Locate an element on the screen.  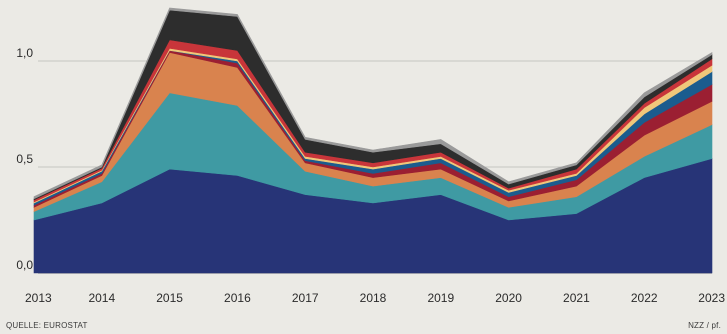
x-tick-label: 2014 is located at coordinates (101, 298).